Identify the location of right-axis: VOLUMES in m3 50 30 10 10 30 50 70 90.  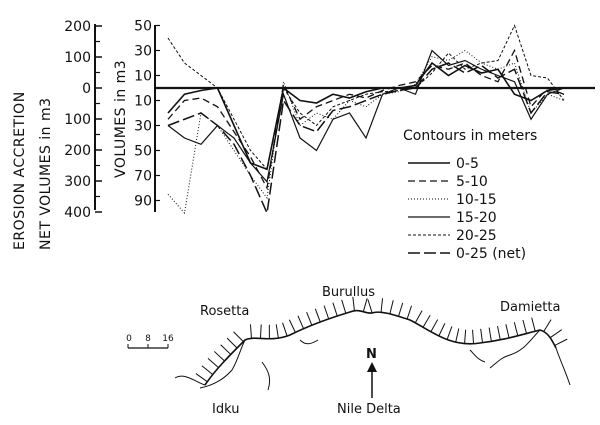
(136, 115).